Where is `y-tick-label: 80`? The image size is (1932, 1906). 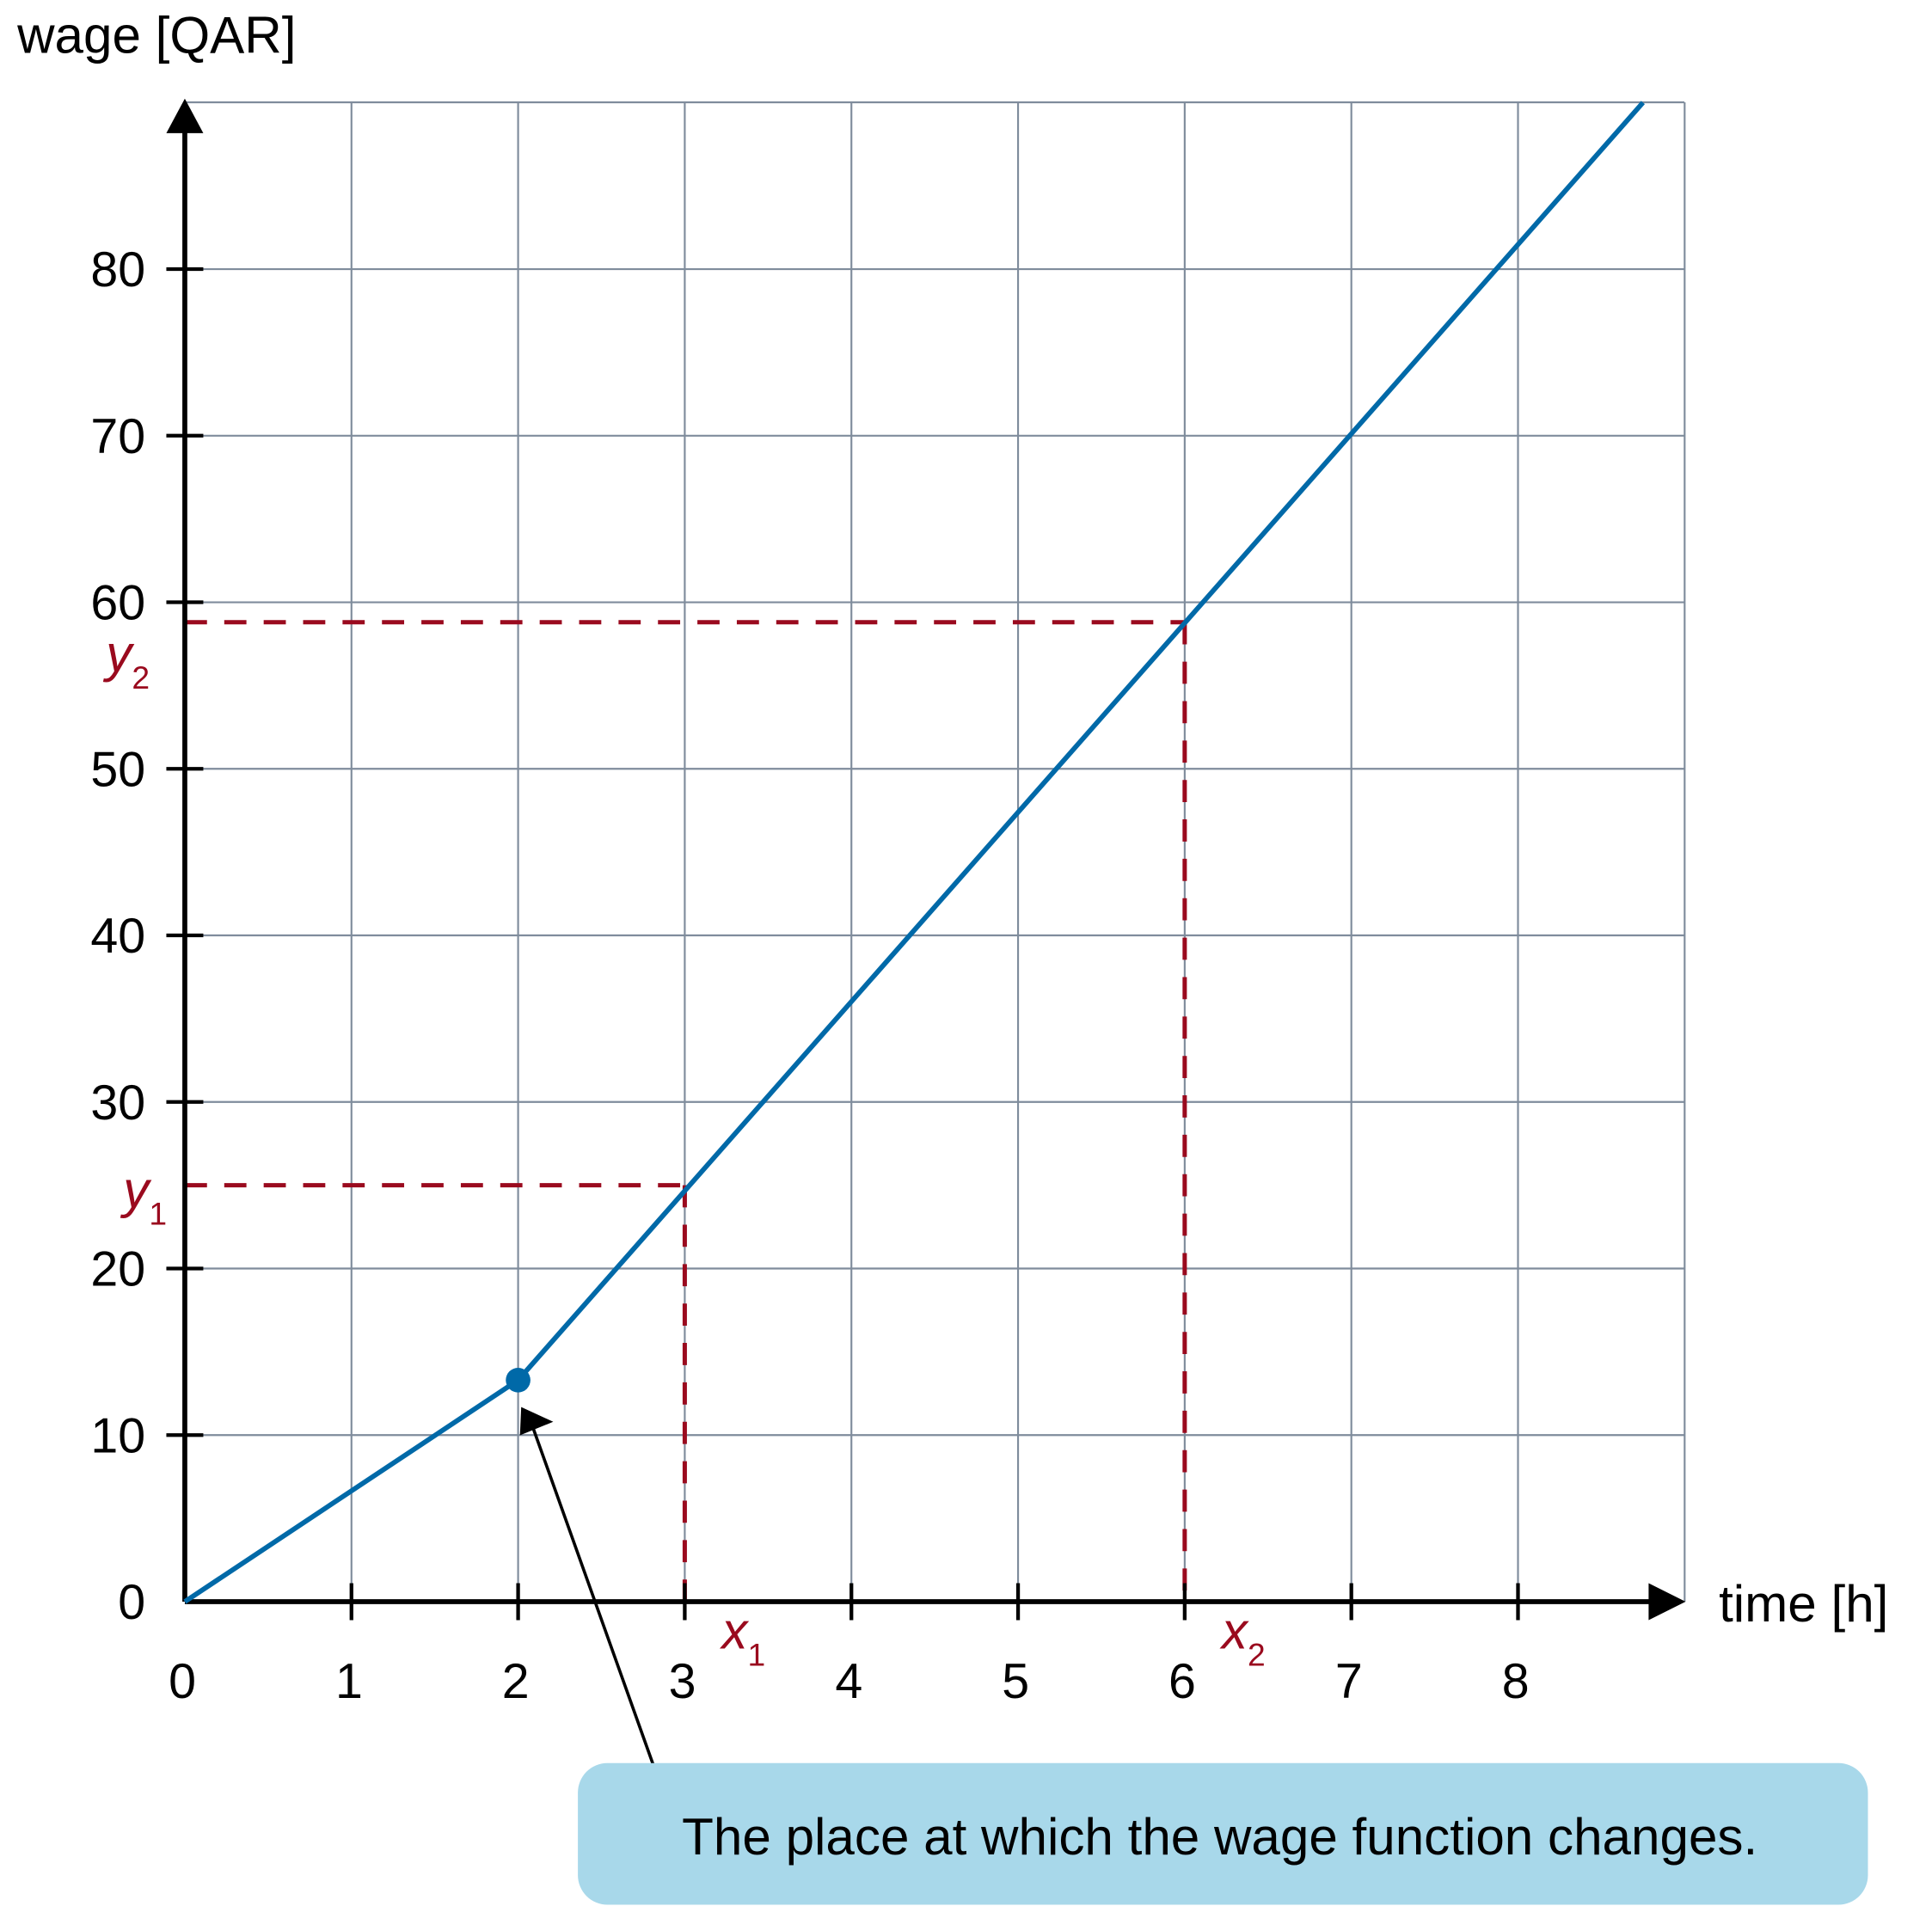
y-tick-label: 80 is located at coordinates (118, 269).